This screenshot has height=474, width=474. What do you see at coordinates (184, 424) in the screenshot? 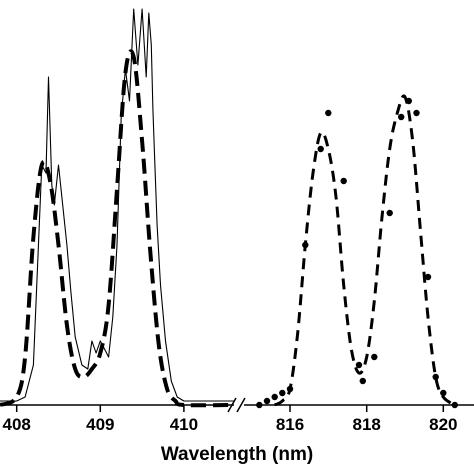
I see `x-tick-label: 410` at bounding box center [184, 424].